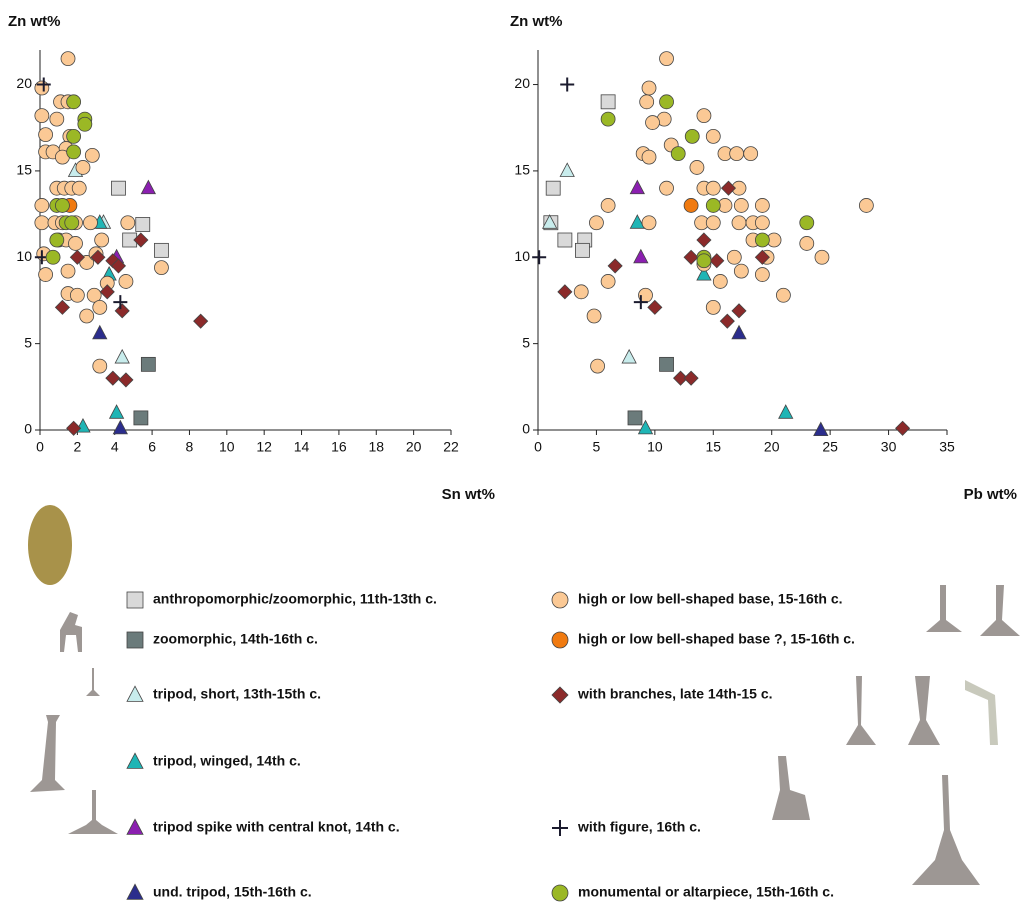 The width and height of the screenshot is (1021, 906). What do you see at coordinates (276, 827) in the screenshot?
I see `legend-label: tripod spike with central knot, 14th c.` at bounding box center [276, 827].